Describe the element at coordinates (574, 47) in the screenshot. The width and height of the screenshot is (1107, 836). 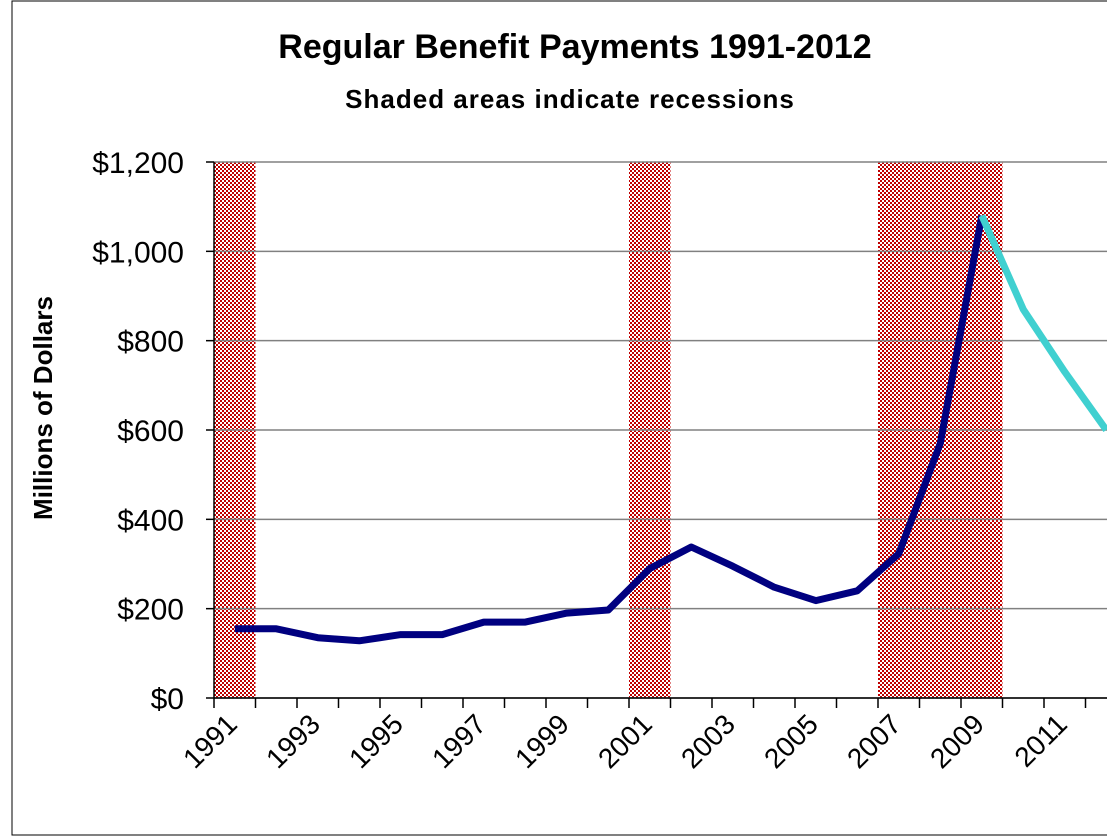
I see `chart-title: Regular Benefit Payments 1991-2012` at that location.